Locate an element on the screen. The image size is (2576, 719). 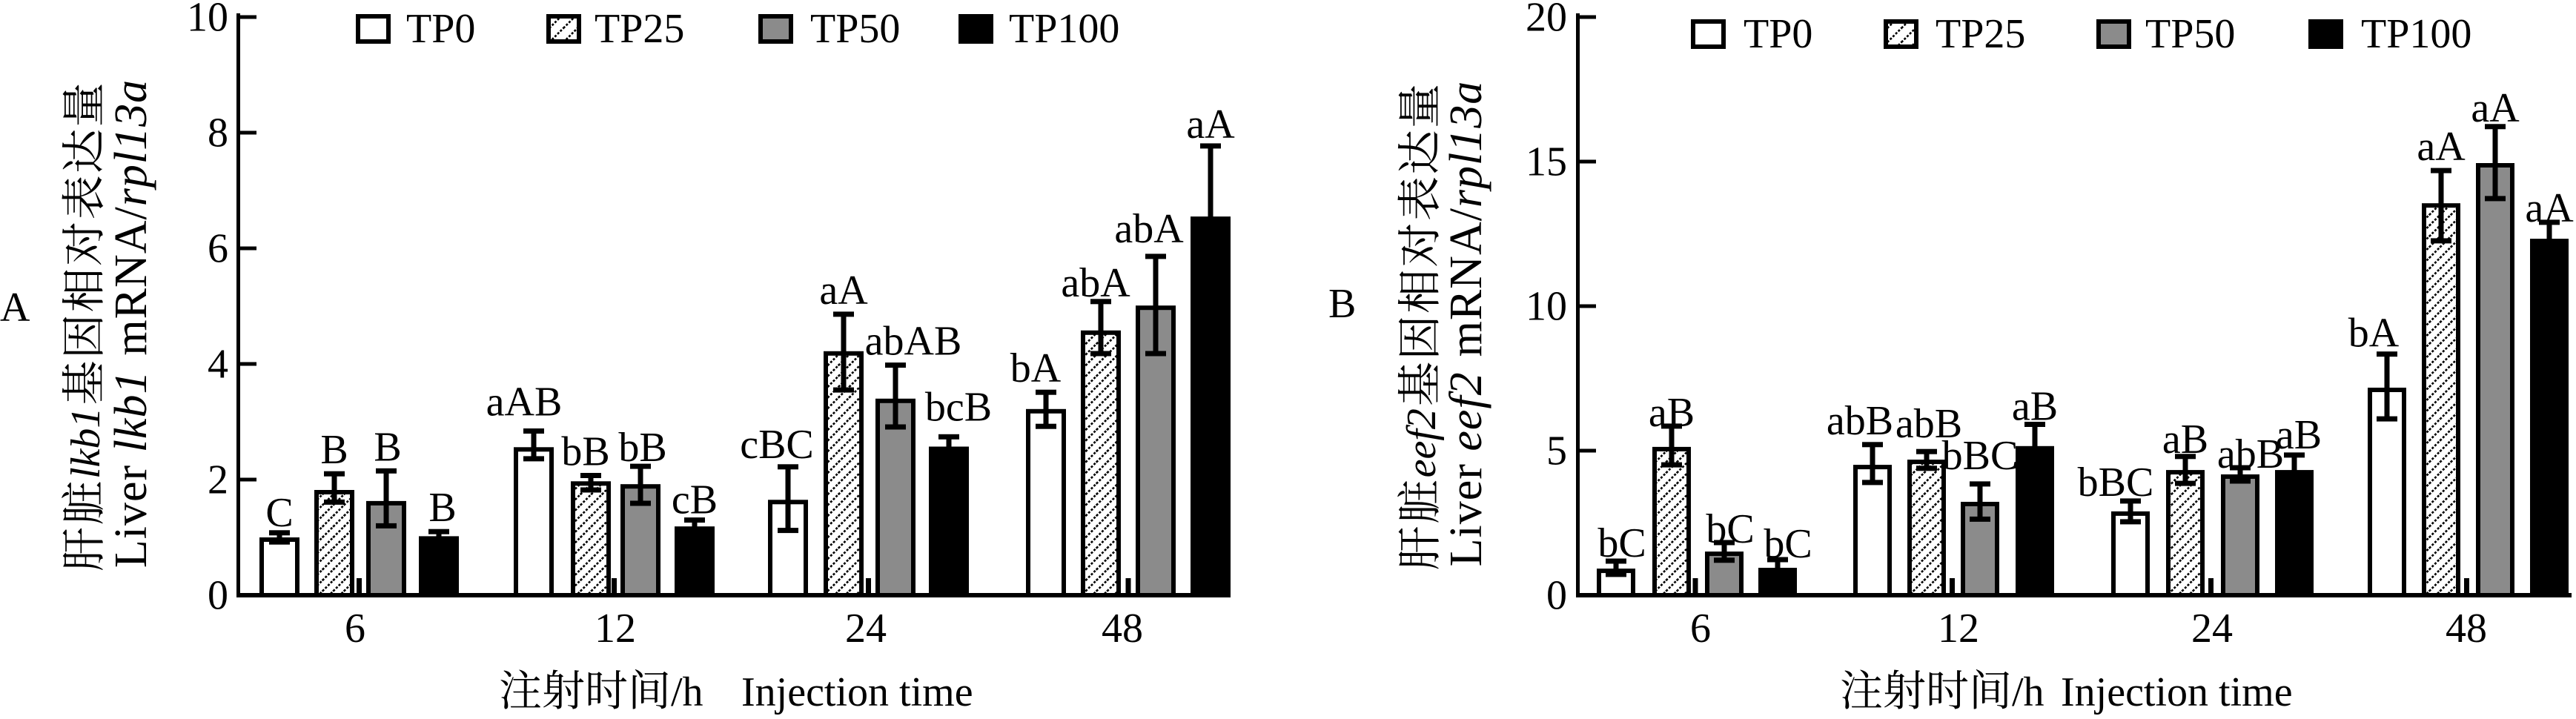
svg-text: bcB is located at coordinates (958, 407).